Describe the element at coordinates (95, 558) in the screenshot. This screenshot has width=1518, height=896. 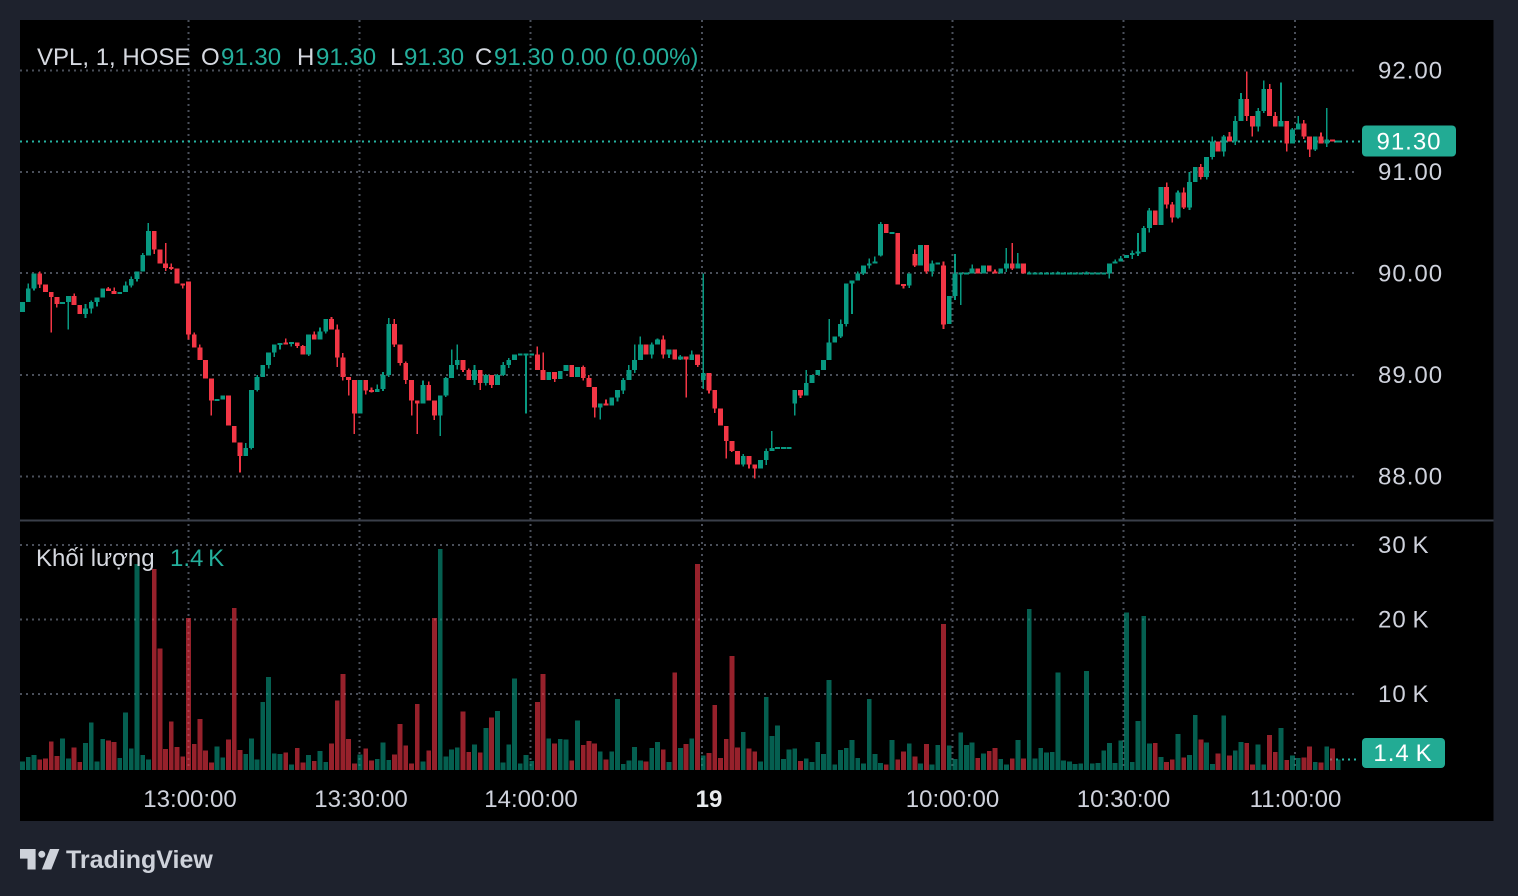
I see `svg-text: Khối lượng` at that location.